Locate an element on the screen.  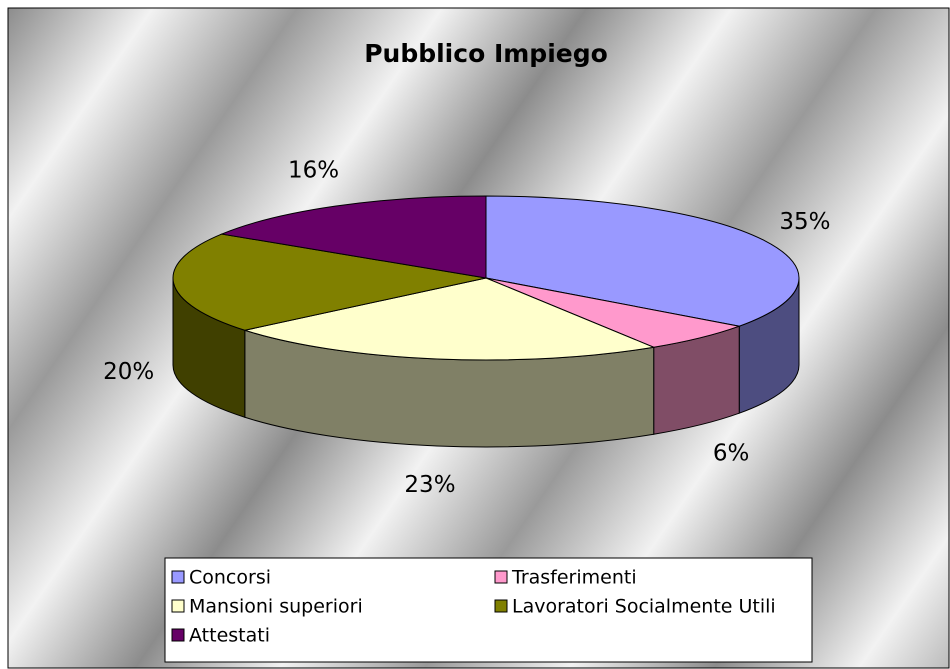
legend-label: Trasferimenti is located at coordinates (574, 578).